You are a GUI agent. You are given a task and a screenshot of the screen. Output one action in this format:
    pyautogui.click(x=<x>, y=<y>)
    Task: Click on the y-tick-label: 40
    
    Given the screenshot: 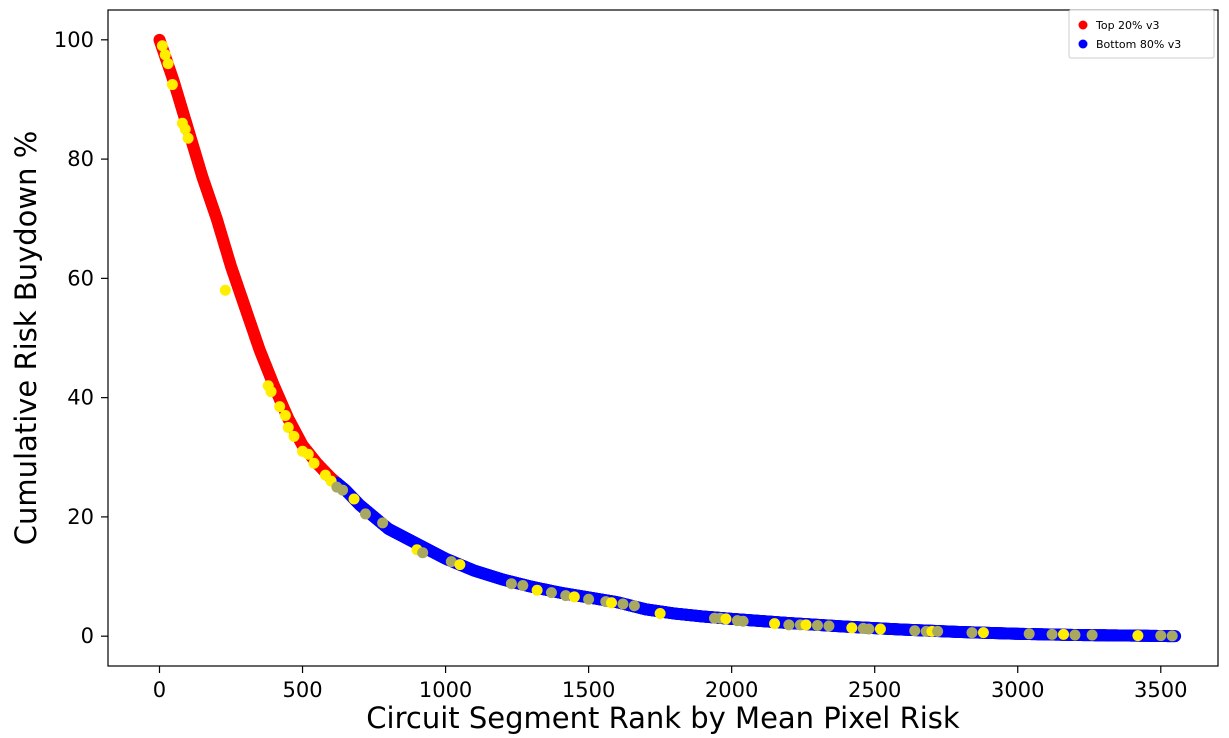 What is the action you would take?
    pyautogui.click(x=80, y=398)
    